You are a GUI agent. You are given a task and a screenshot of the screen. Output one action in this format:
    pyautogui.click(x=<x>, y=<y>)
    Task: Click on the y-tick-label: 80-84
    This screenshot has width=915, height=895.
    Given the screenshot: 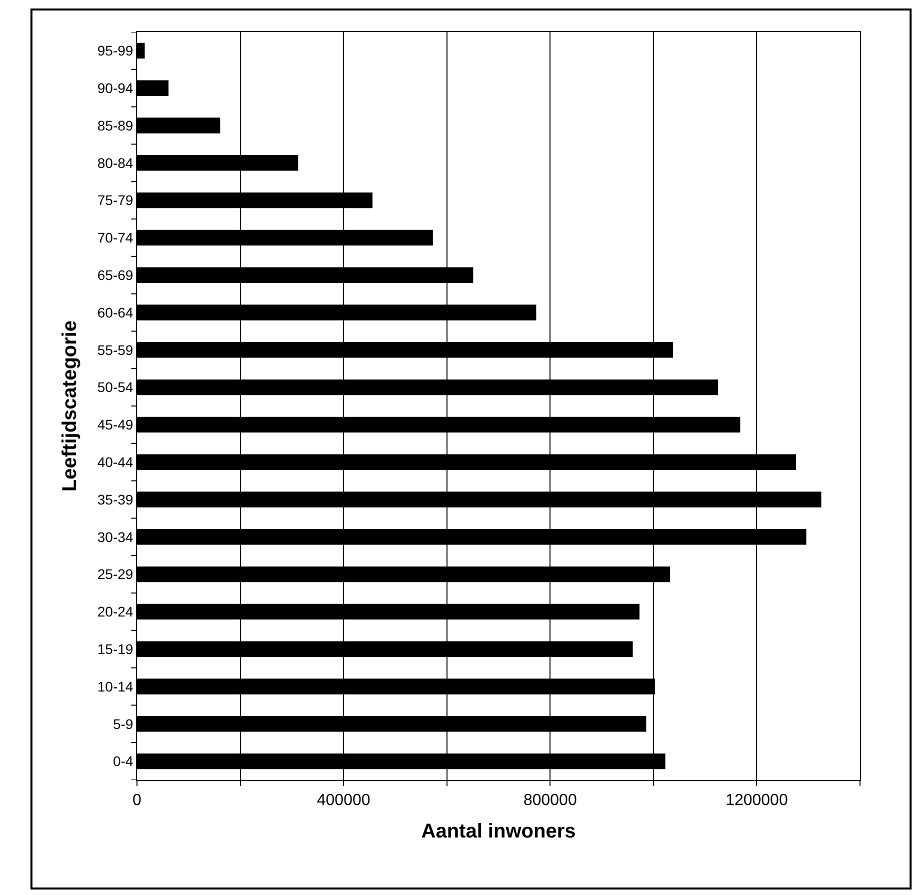 What is the action you would take?
    pyautogui.click(x=115, y=162)
    